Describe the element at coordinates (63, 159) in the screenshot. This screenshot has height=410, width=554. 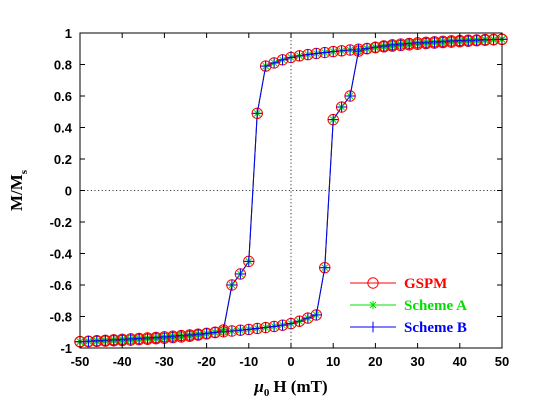
I see `y-tick-label: 0.2` at that location.